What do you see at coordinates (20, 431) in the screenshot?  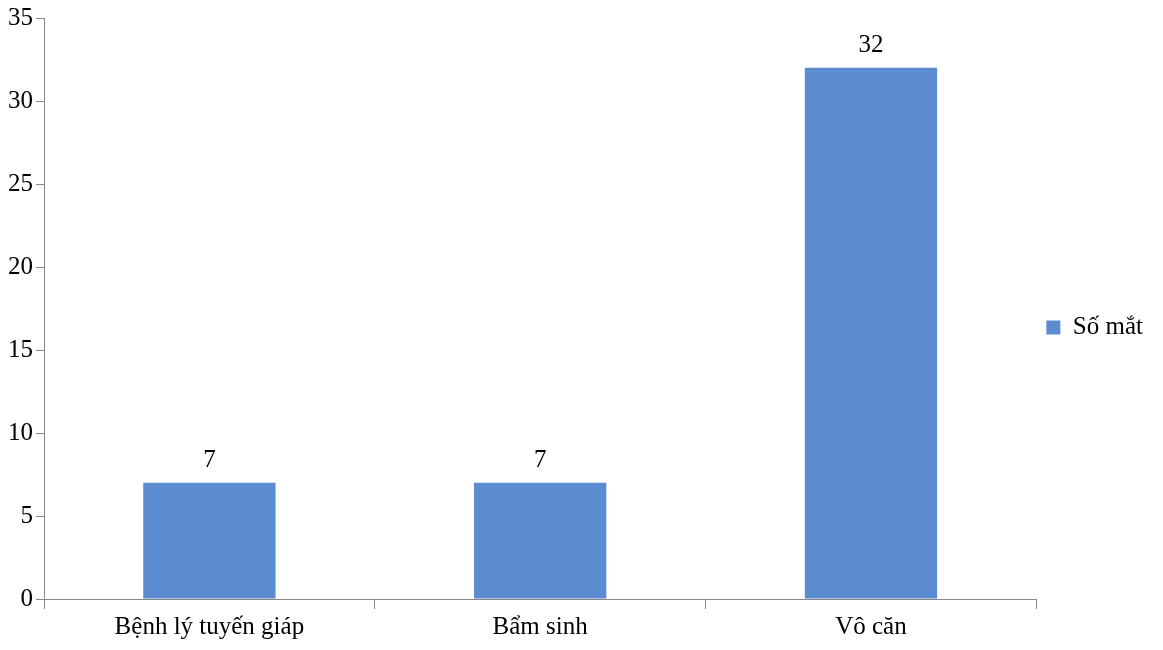 I see `y-tick-label: 10` at bounding box center [20, 431].